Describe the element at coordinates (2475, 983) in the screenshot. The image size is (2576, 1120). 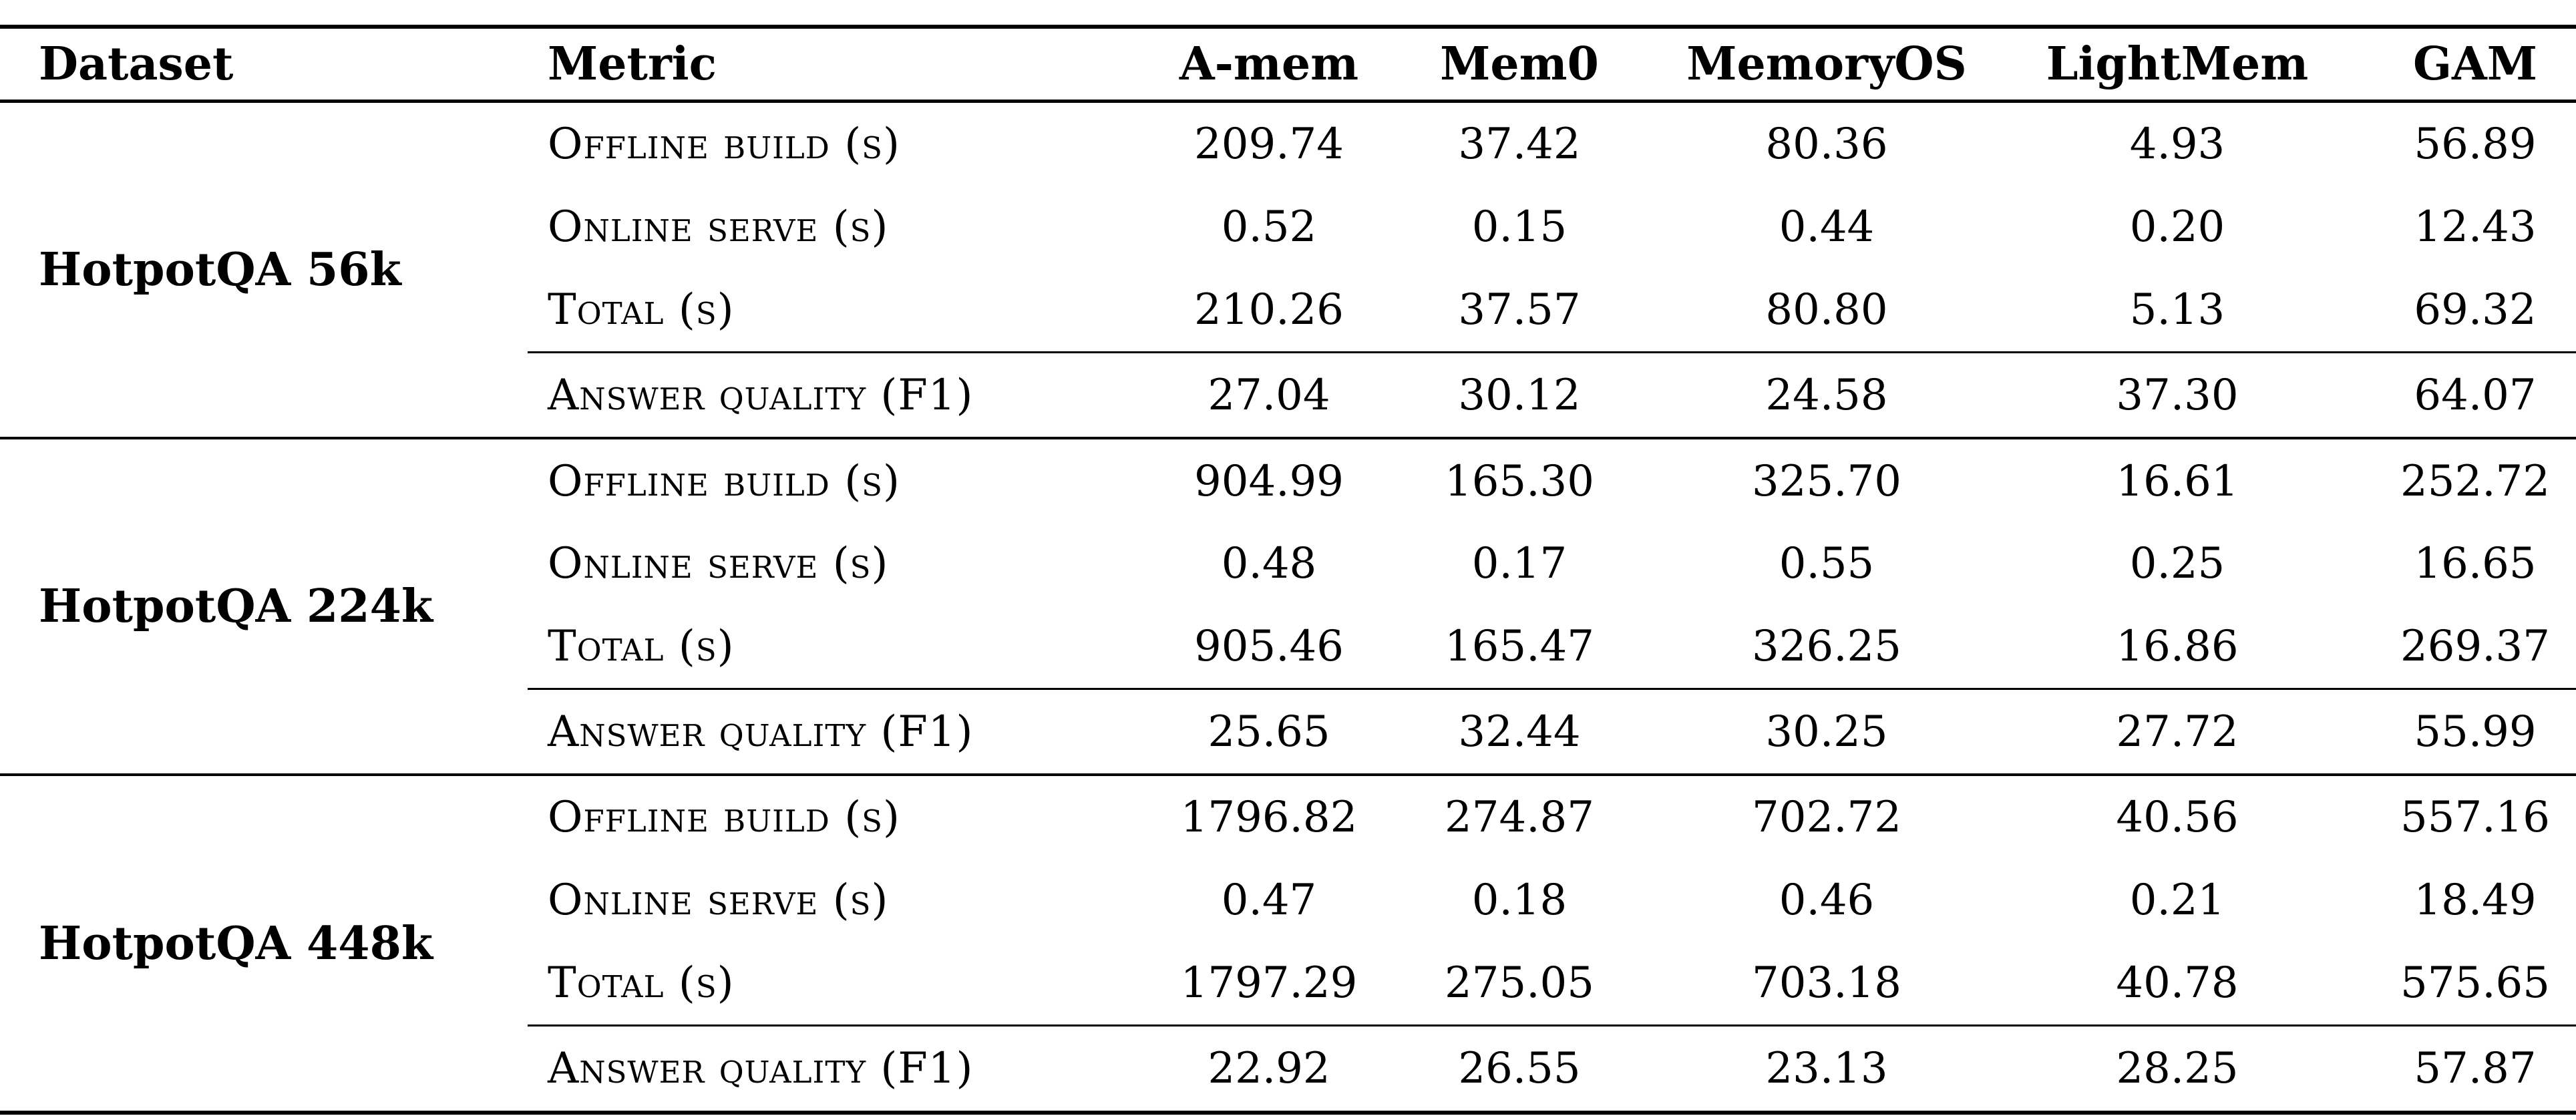
I see `value-cell: 575.65` at that location.